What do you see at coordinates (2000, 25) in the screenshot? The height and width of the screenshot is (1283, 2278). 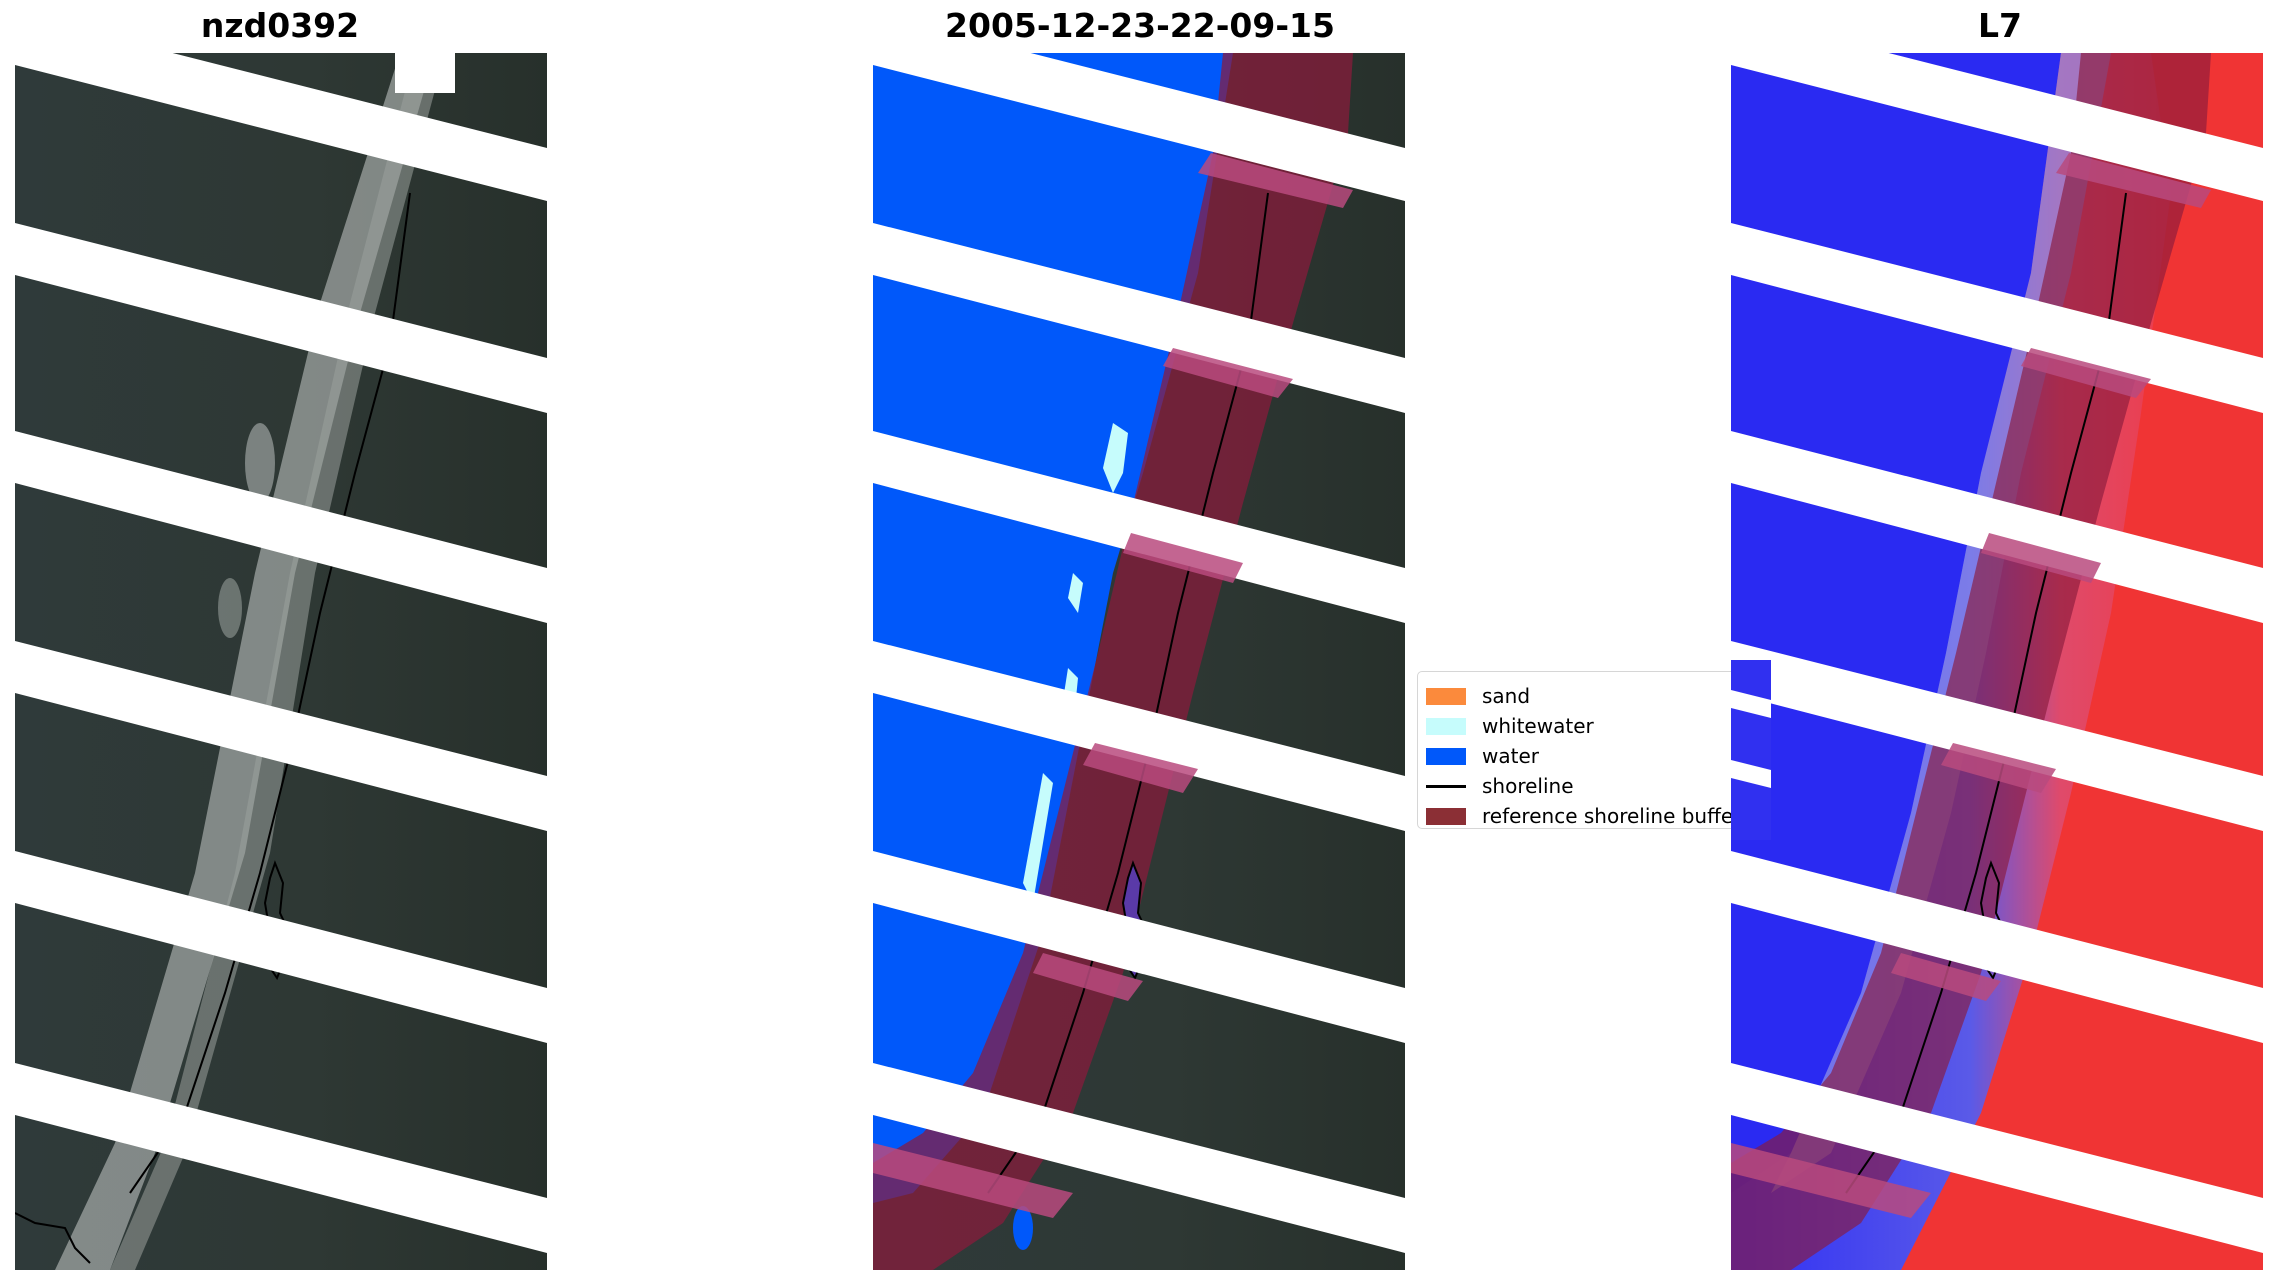 I see `index-panel-title: L7` at bounding box center [2000, 25].